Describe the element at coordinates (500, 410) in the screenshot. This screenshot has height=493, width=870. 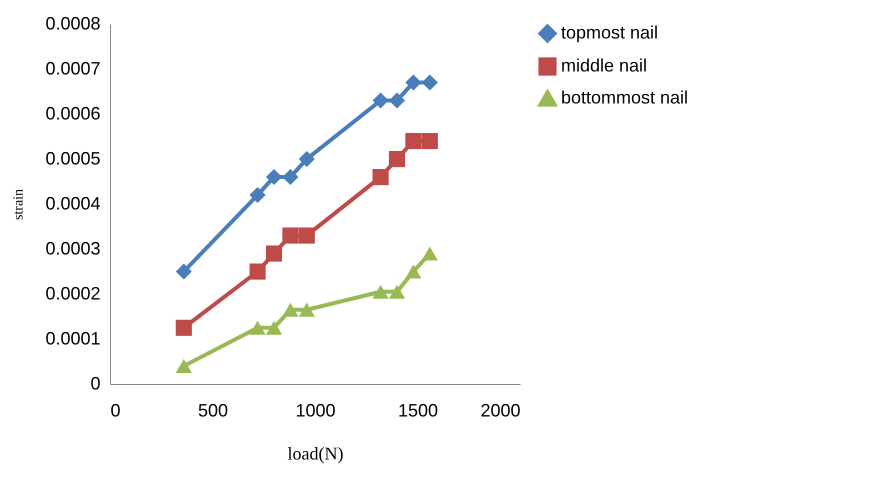
I see `x-tick-label: 2000` at that location.